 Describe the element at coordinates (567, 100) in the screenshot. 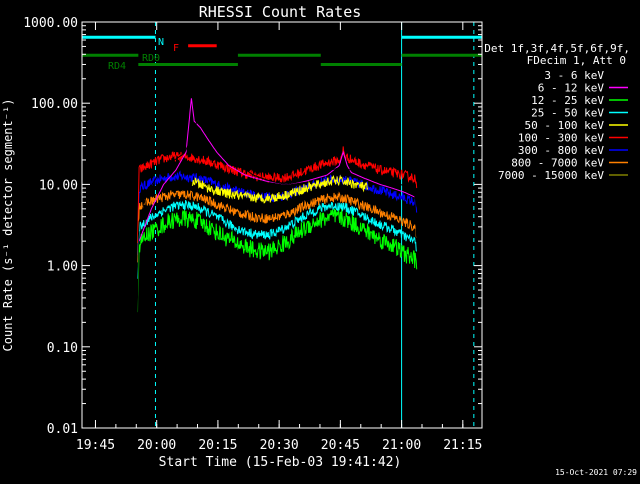

I see `legend-label-2: 12 - 25 keV` at that location.